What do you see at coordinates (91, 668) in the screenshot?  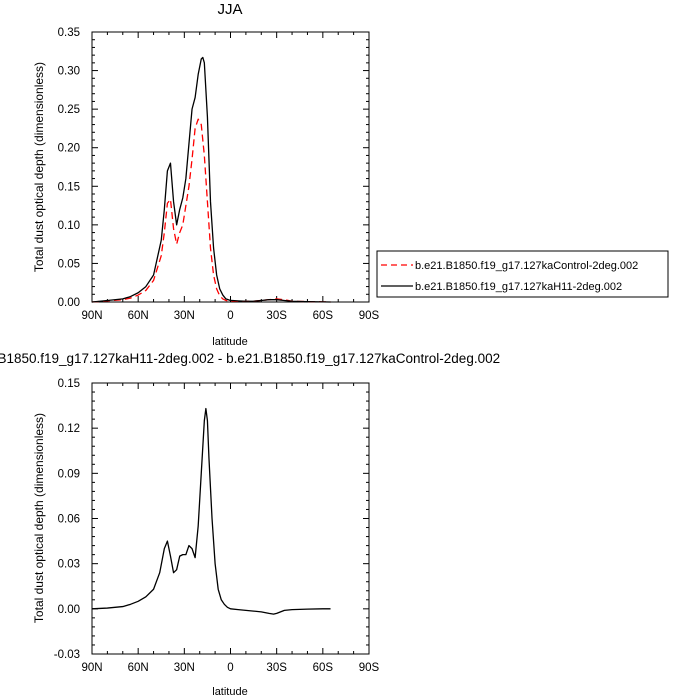 I see `bottom-x-tick-label: 90N` at bounding box center [91, 668].